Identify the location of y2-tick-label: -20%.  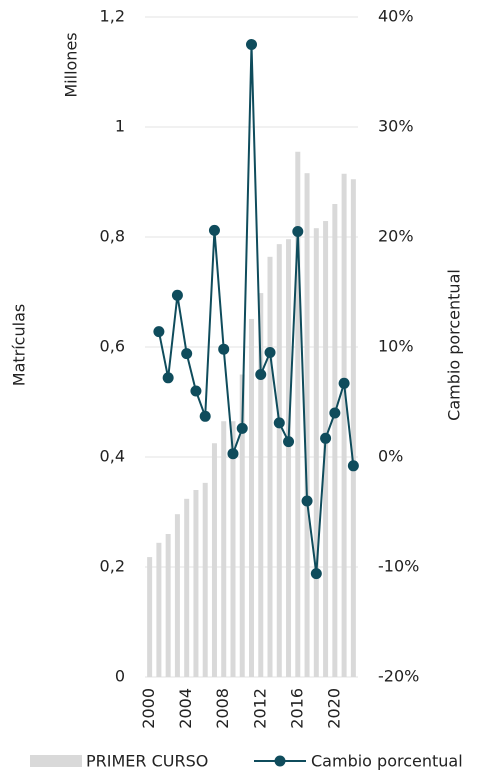
(398, 676).